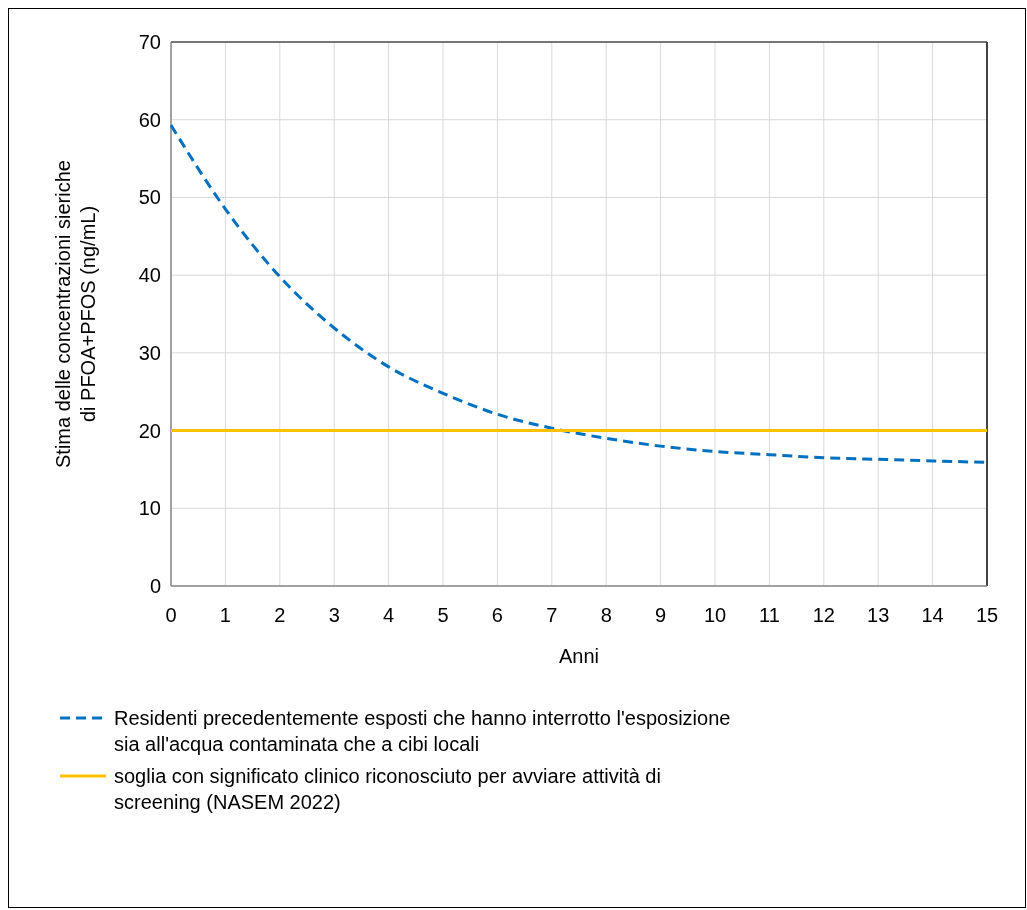 The height and width of the screenshot is (910, 1027). I want to click on x-tick-label: 2, so click(280, 615).